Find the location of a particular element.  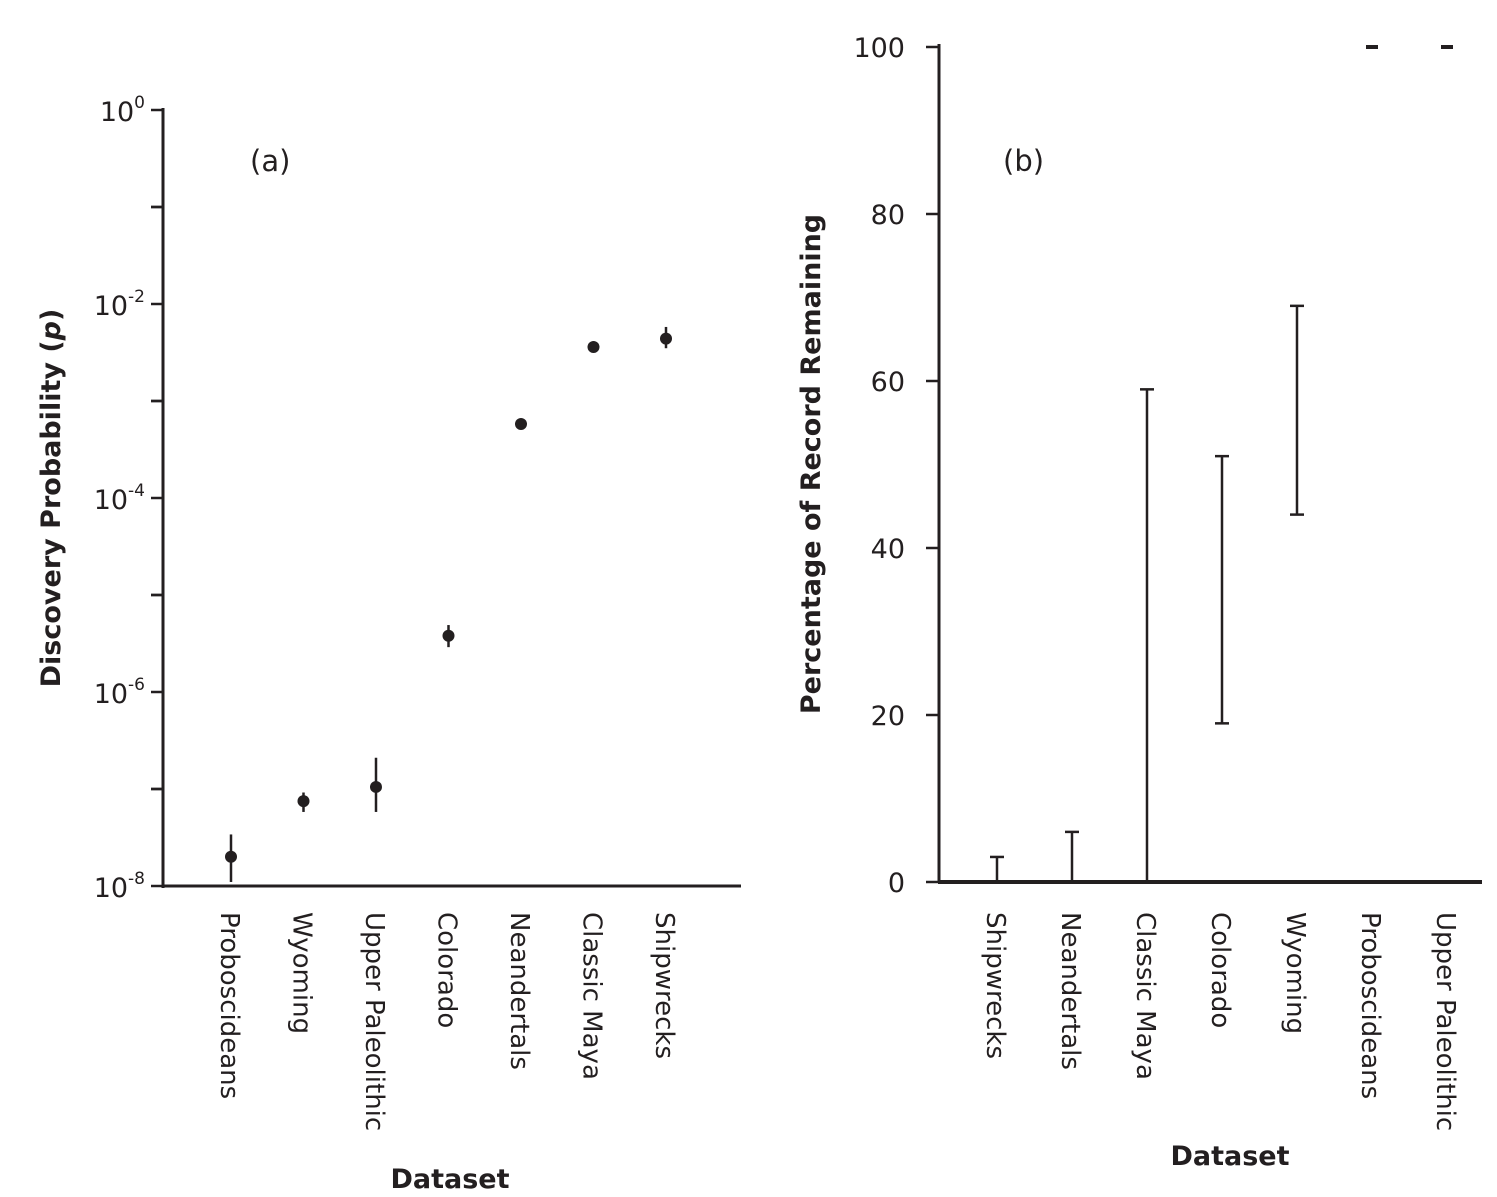

panel-a-x-axis-title: Dataset is located at coordinates (449, 1179).